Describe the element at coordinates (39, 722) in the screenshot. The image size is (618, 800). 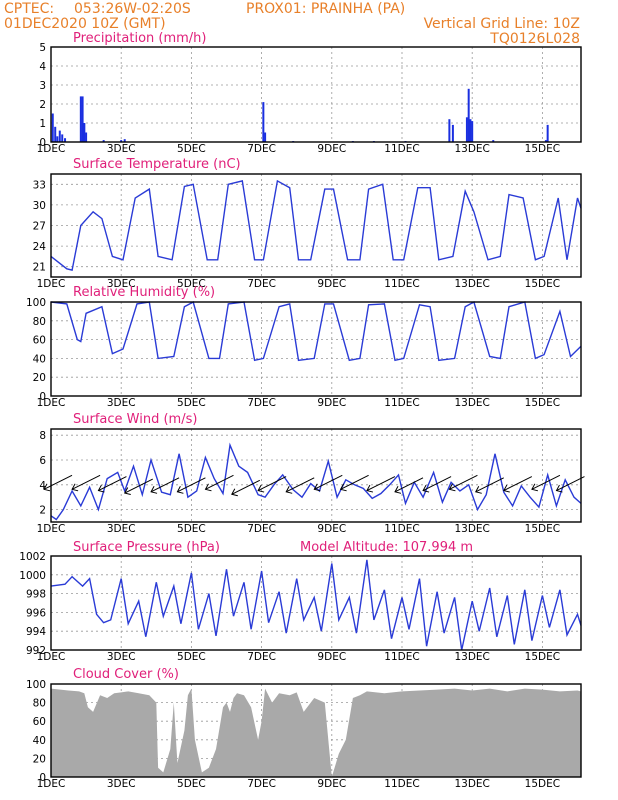
I see `cloud-cover-y-tick-label: 60` at that location.